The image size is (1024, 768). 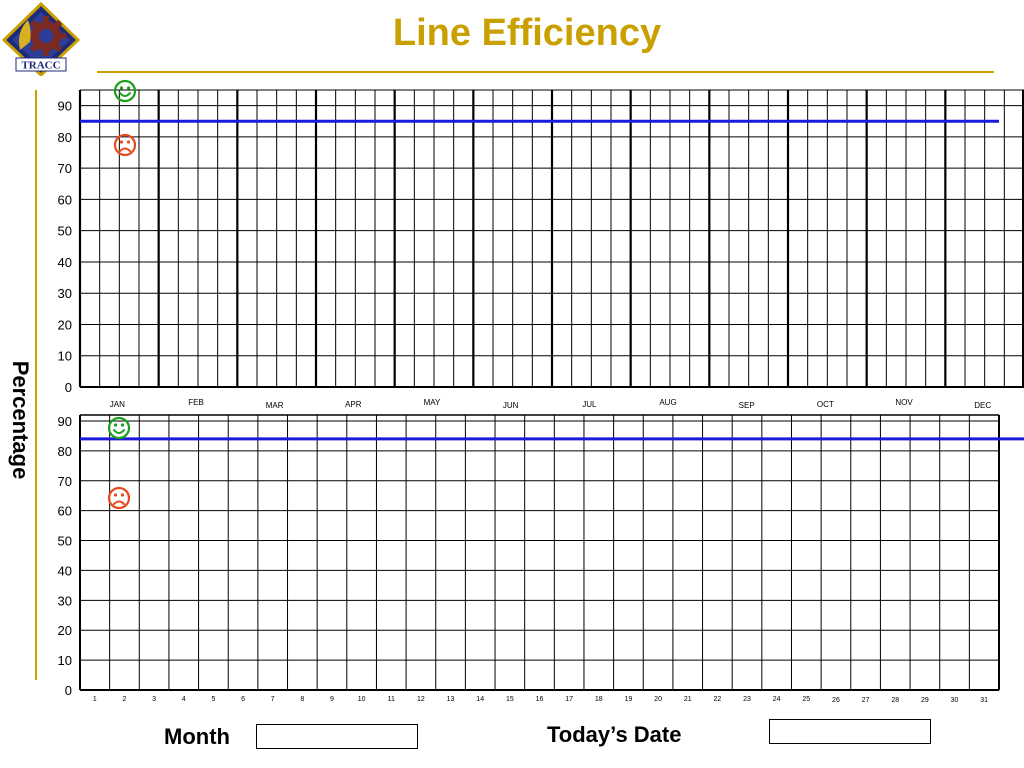 I want to click on daily-y-tick-label: 60, so click(x=65, y=511).